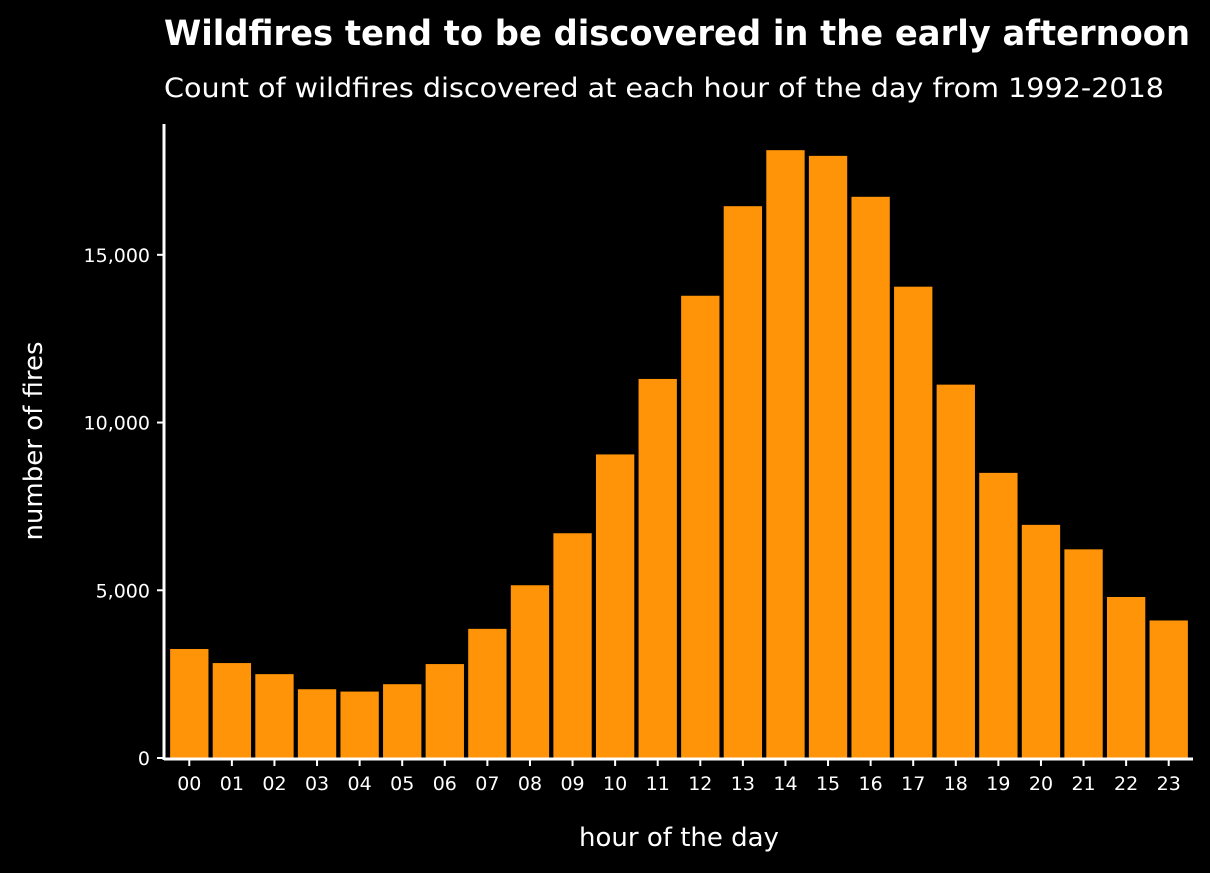 The image size is (1210, 873). What do you see at coordinates (1041, 784) in the screenshot?
I see `x-tick-label: 20` at bounding box center [1041, 784].